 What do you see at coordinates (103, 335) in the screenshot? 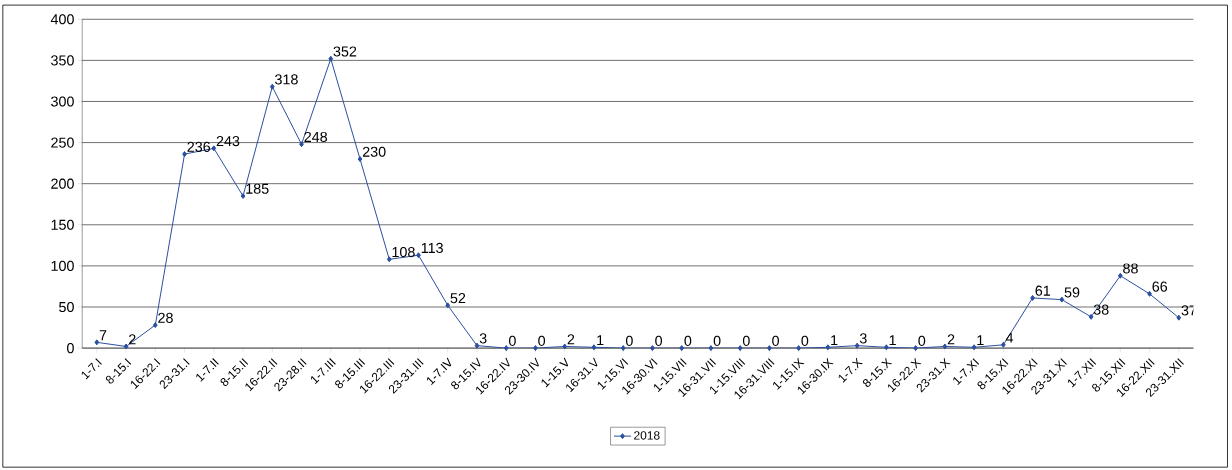
I see `data-label: 7` at bounding box center [103, 335].